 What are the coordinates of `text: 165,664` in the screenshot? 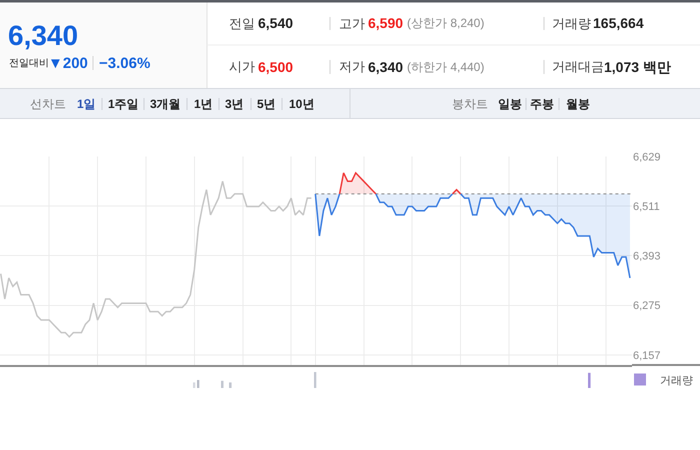 It's located at (618, 23).